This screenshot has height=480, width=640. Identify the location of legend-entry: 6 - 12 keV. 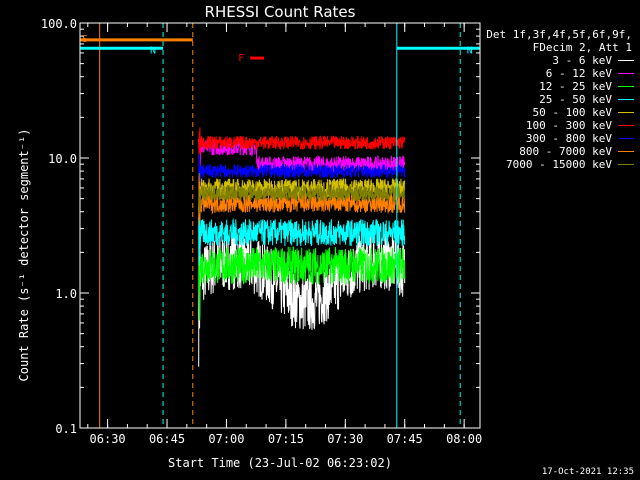
(559, 73).